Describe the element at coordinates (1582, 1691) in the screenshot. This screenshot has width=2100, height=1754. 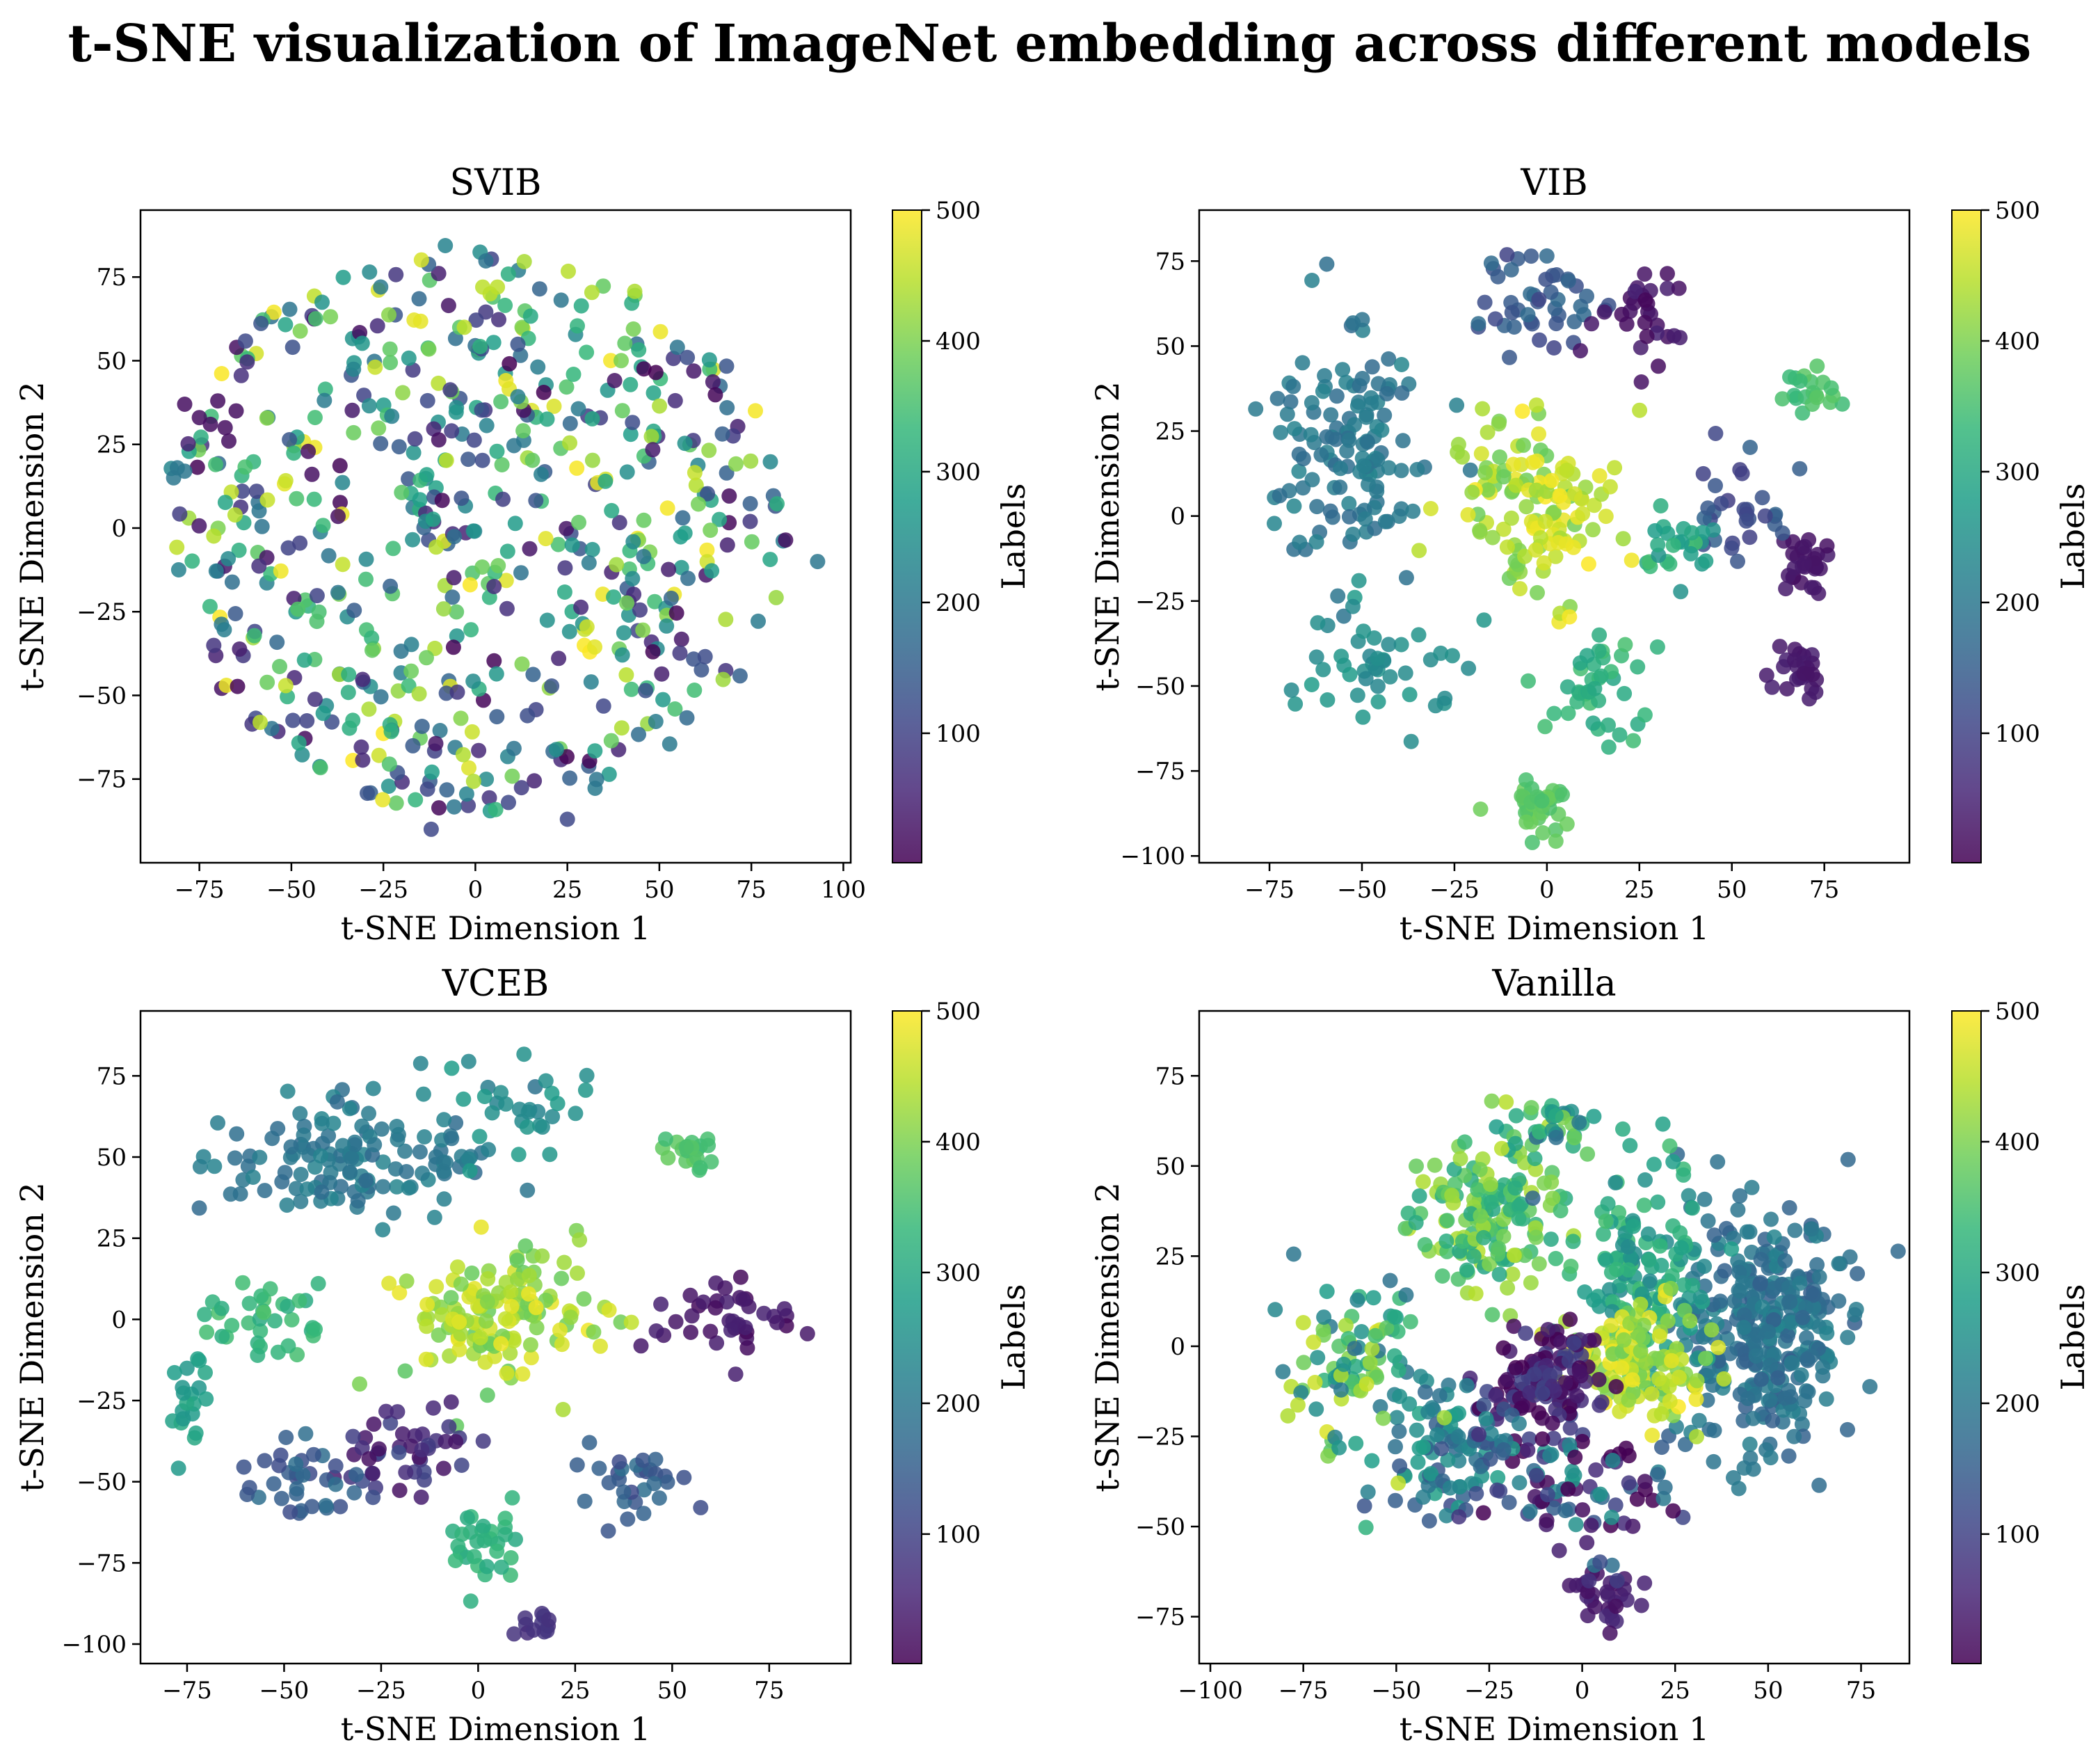
I see `x-tick-label: 0` at that location.